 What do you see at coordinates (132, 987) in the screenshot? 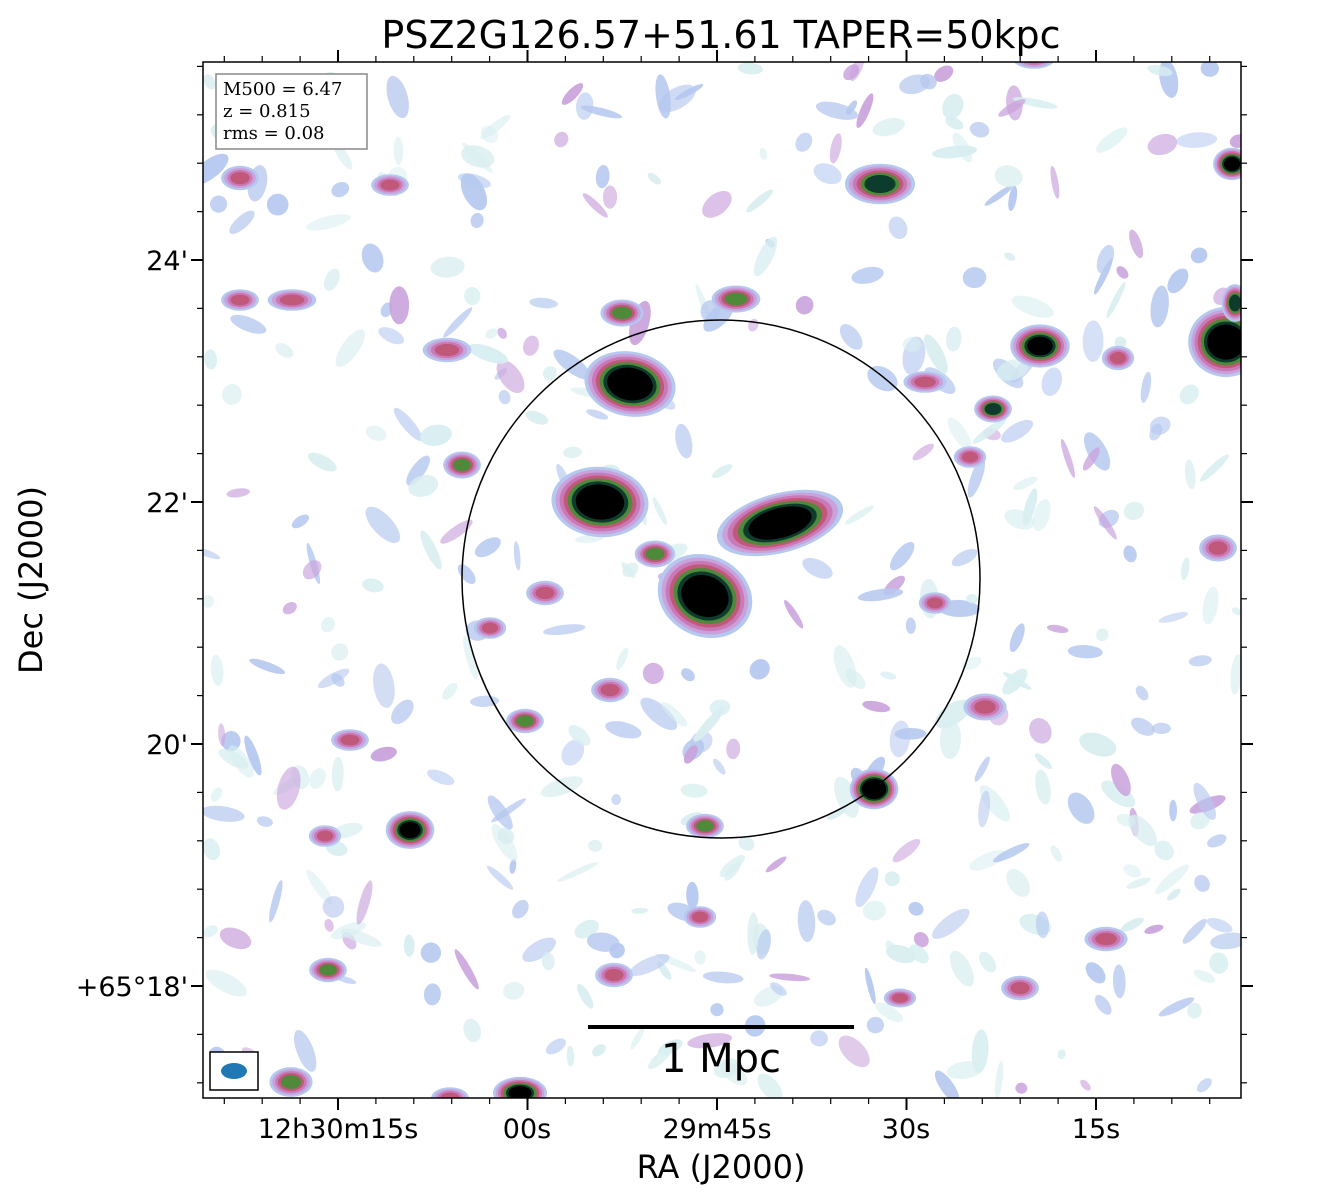
I see `y-tick-label-0: +65°18'` at bounding box center [132, 987].